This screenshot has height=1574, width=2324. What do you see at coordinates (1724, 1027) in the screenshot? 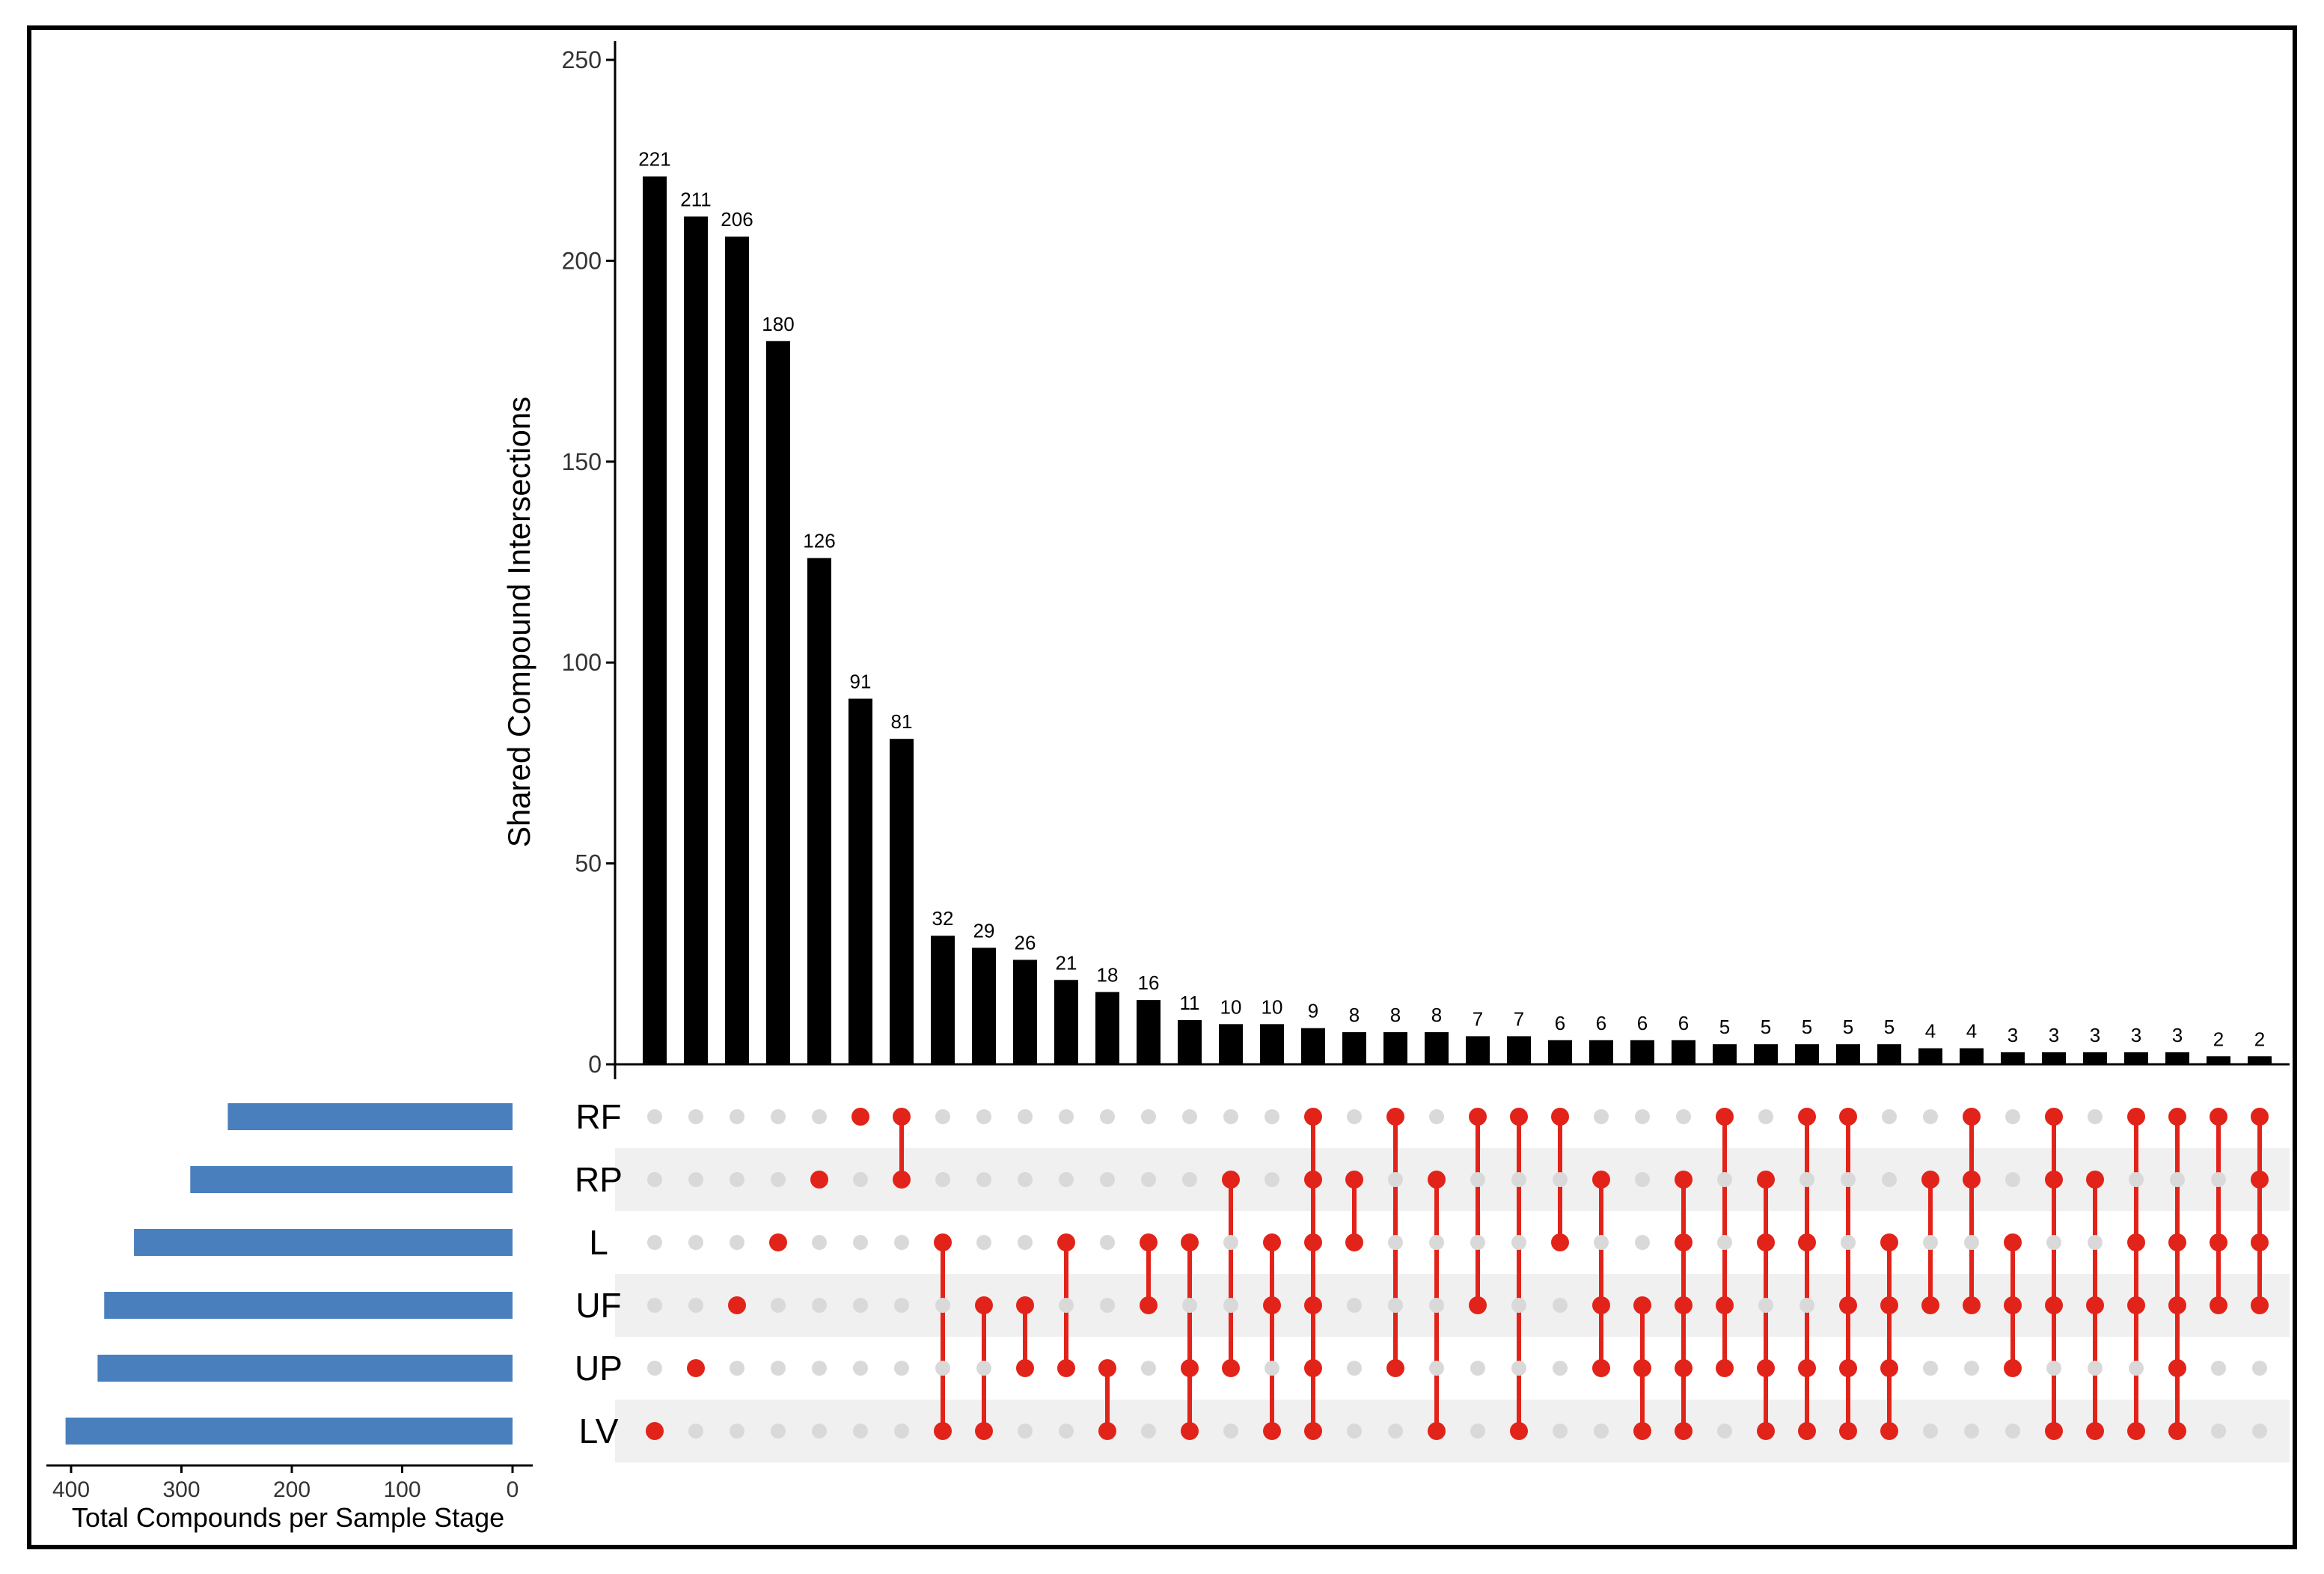
I see `bar-value-label: 5` at bounding box center [1724, 1027].